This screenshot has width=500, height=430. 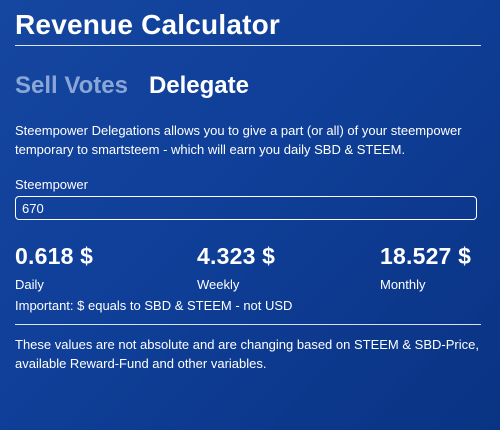 What do you see at coordinates (71, 85) in the screenshot?
I see `tab-sell-votes: Sell Votes` at bounding box center [71, 85].